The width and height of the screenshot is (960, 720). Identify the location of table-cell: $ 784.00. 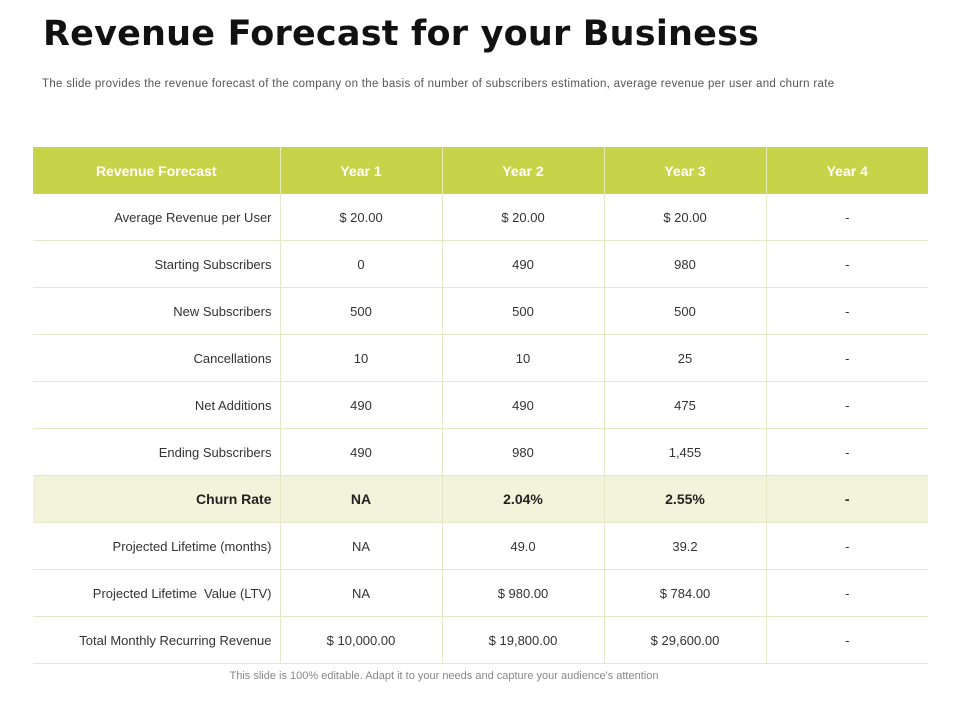
(685, 593).